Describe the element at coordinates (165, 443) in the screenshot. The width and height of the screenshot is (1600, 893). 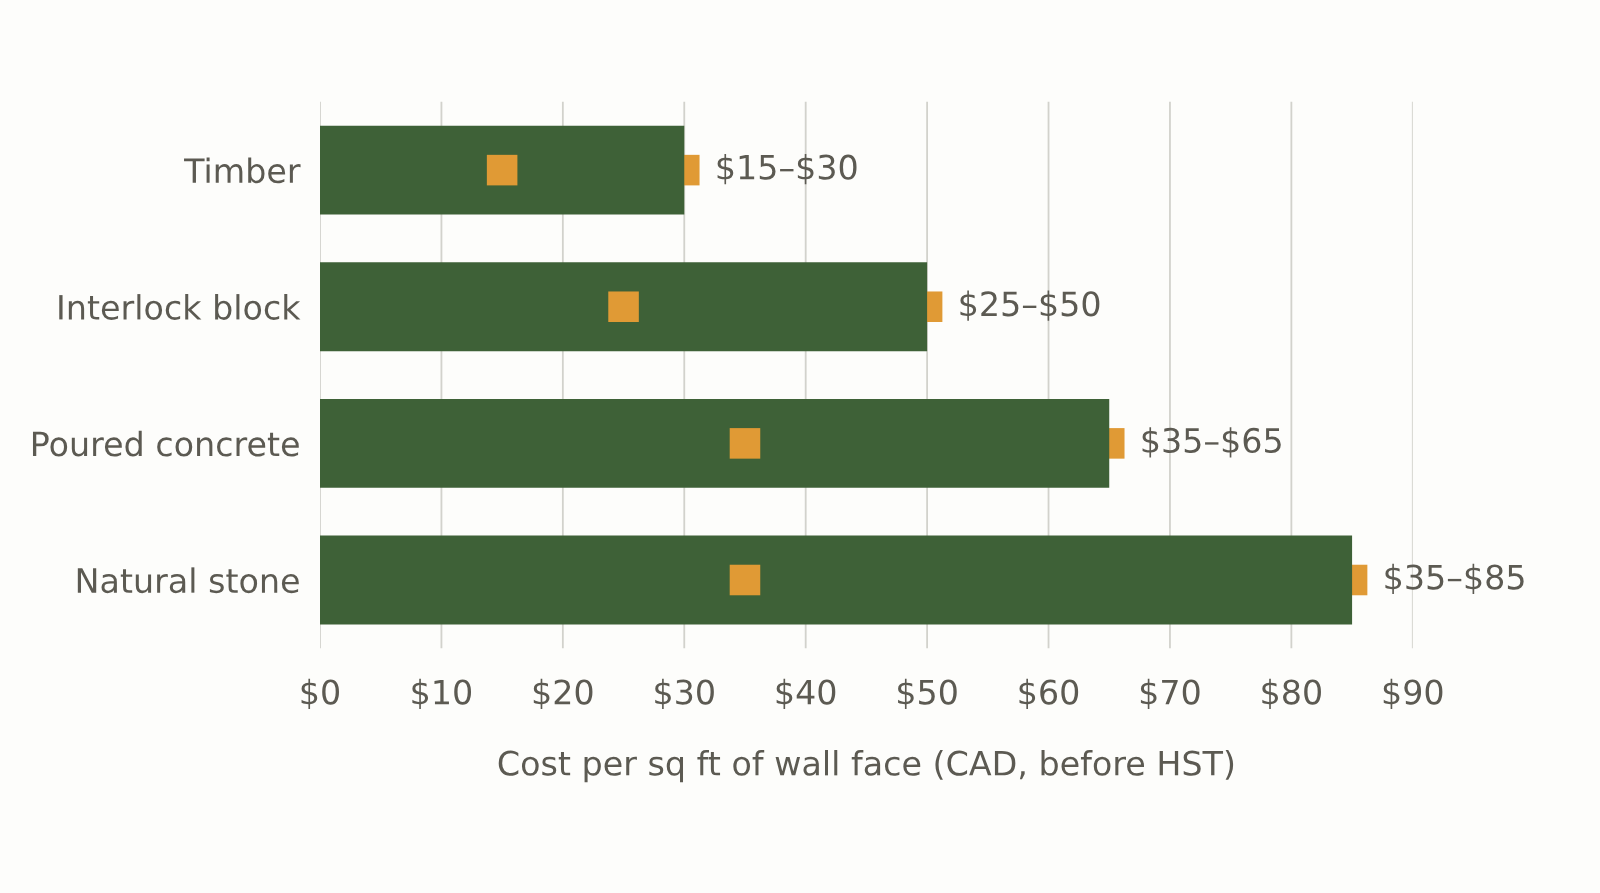
I see `y-tick-label: Poured concrete` at that location.